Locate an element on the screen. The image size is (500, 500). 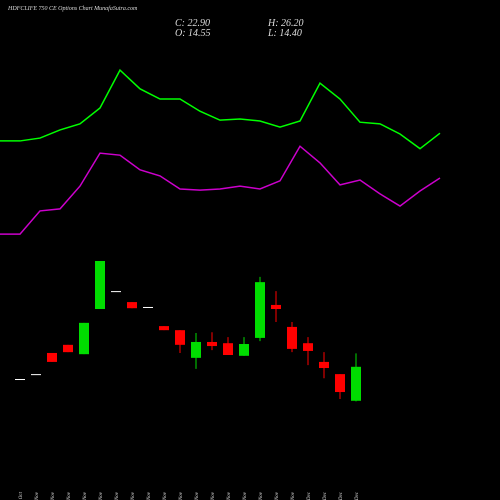
x-tick-label: 20 Nov is located at coordinates (197, 495).